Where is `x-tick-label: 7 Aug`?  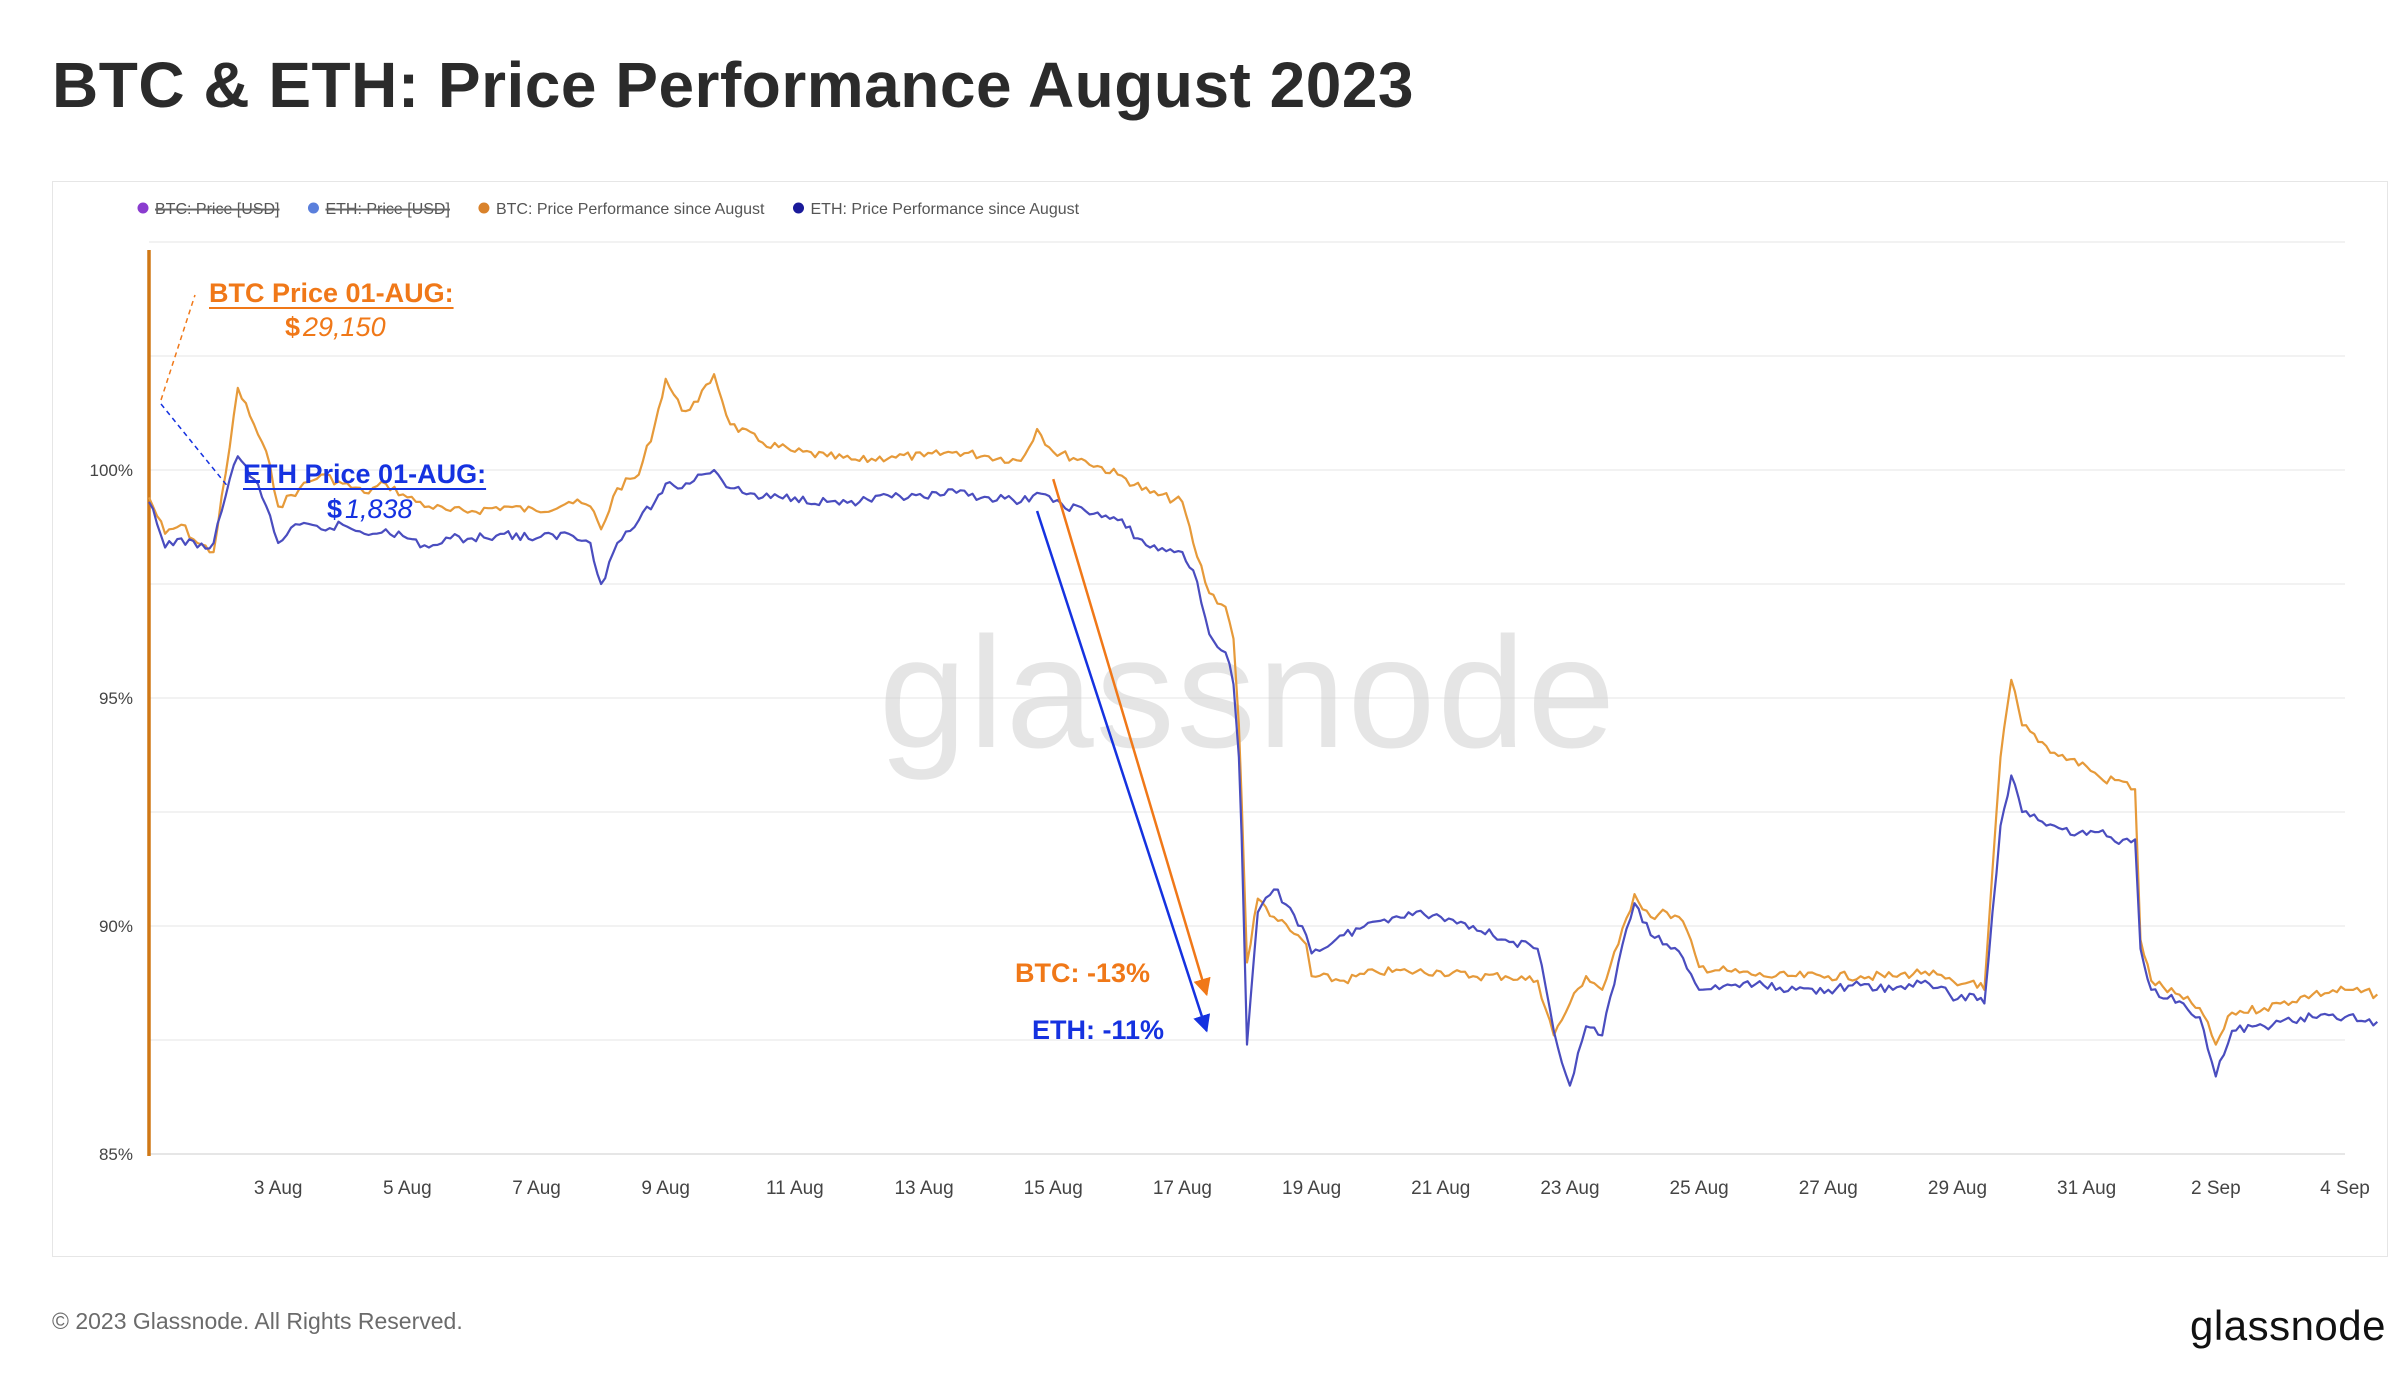 x-tick-label: 7 Aug is located at coordinates (536, 1188).